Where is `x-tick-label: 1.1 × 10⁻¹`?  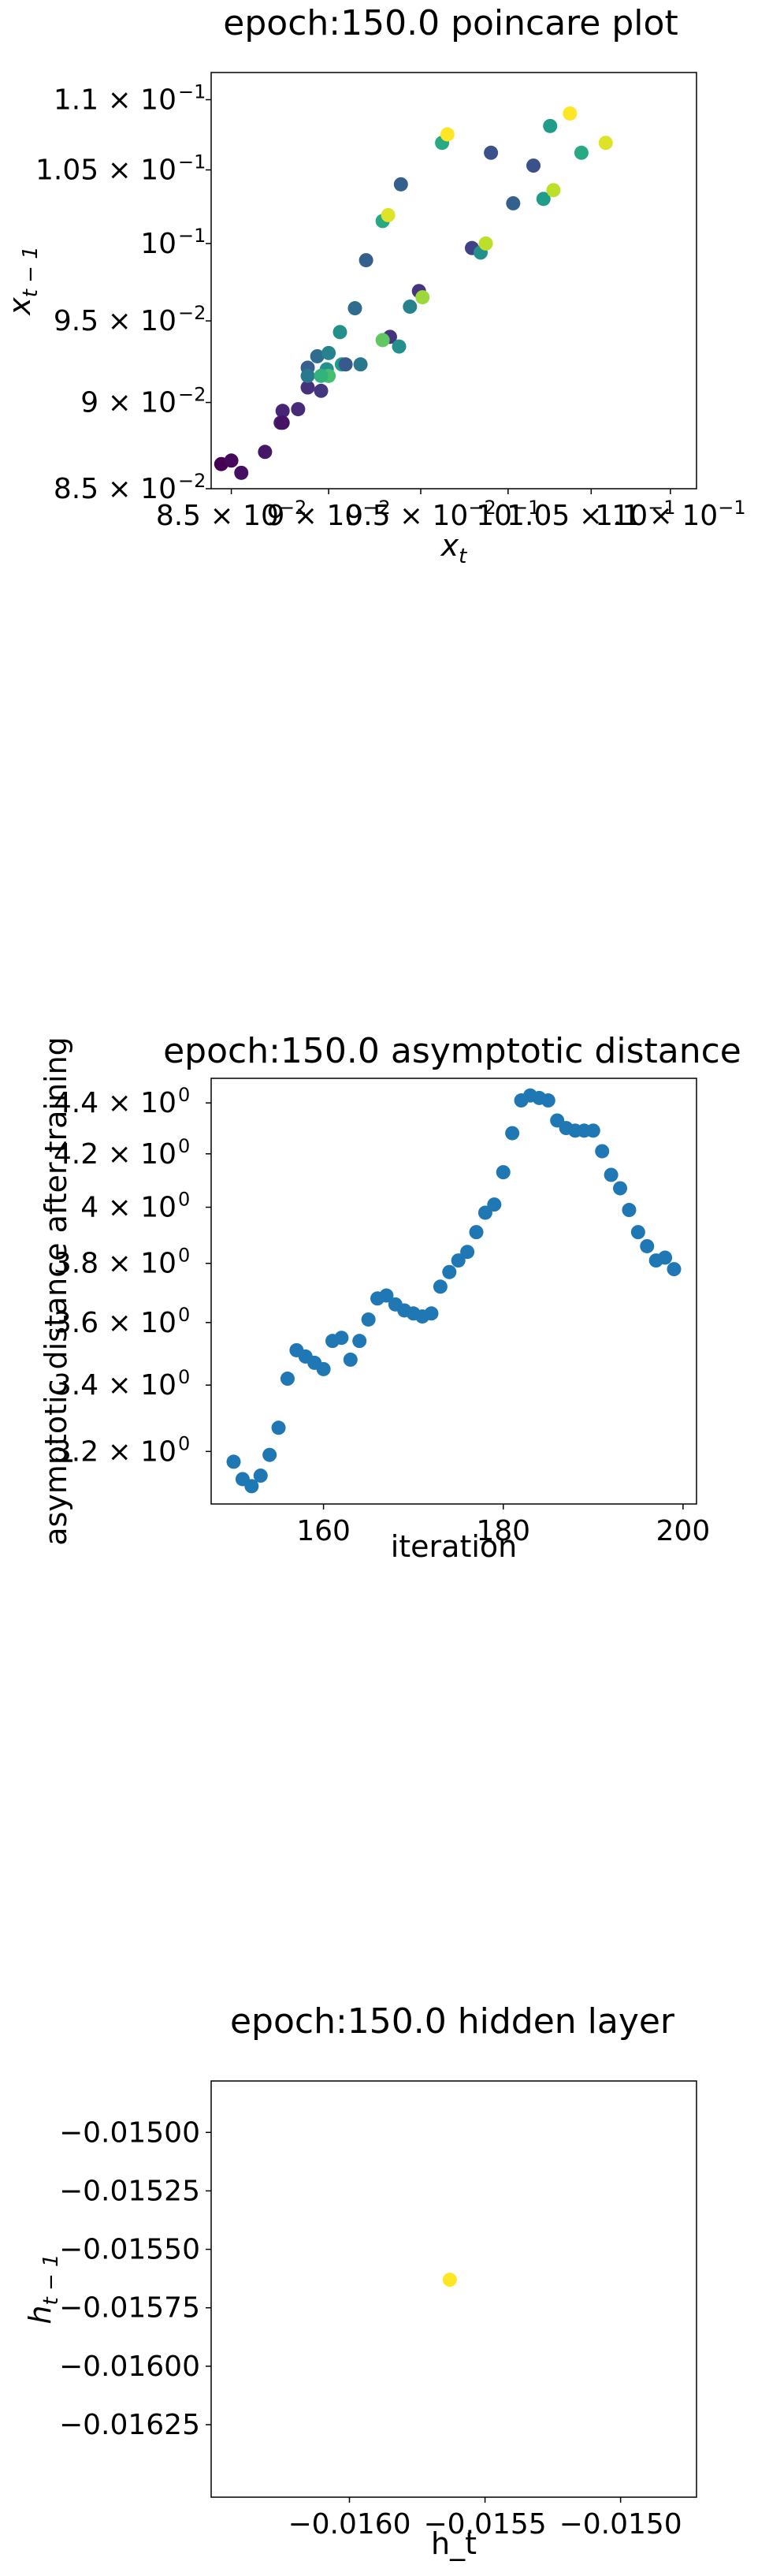 x-tick-label: 1.1 × 10⁻¹ is located at coordinates (670, 514).